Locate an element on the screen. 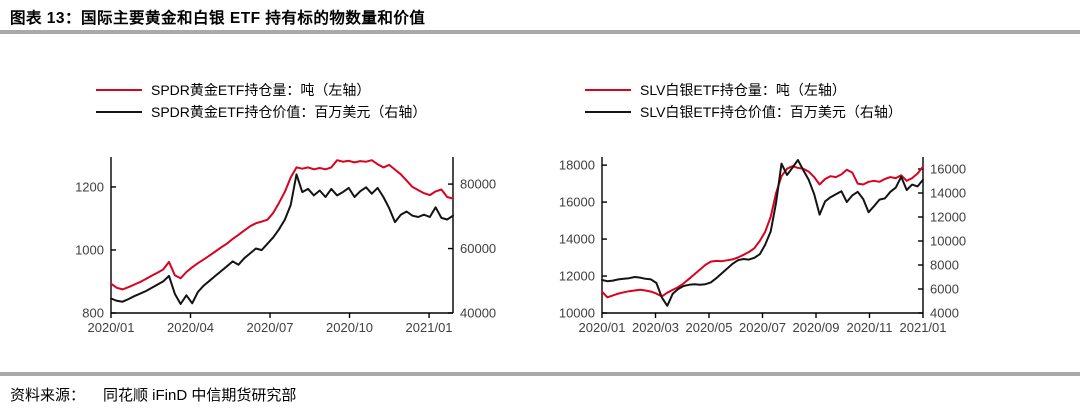 The width and height of the screenshot is (1080, 416). svg-text: 2020/05 is located at coordinates (708, 327).